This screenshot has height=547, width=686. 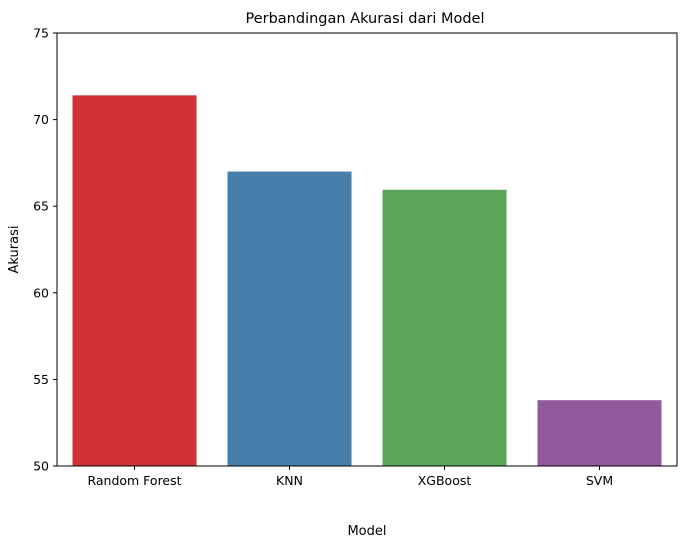 What do you see at coordinates (366, 531) in the screenshot?
I see `x-axis-title: Model` at bounding box center [366, 531].